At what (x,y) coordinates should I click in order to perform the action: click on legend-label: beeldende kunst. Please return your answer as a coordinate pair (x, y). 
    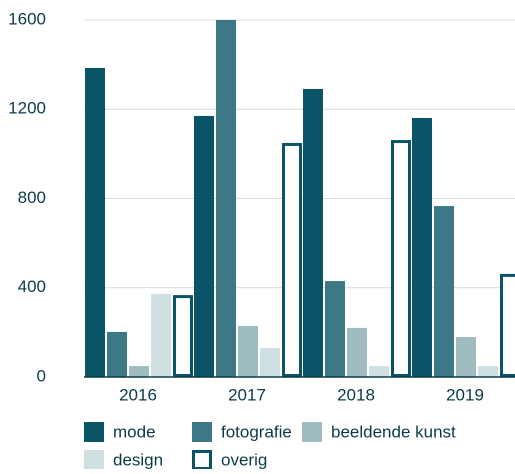
    Looking at the image, I should click on (393, 431).